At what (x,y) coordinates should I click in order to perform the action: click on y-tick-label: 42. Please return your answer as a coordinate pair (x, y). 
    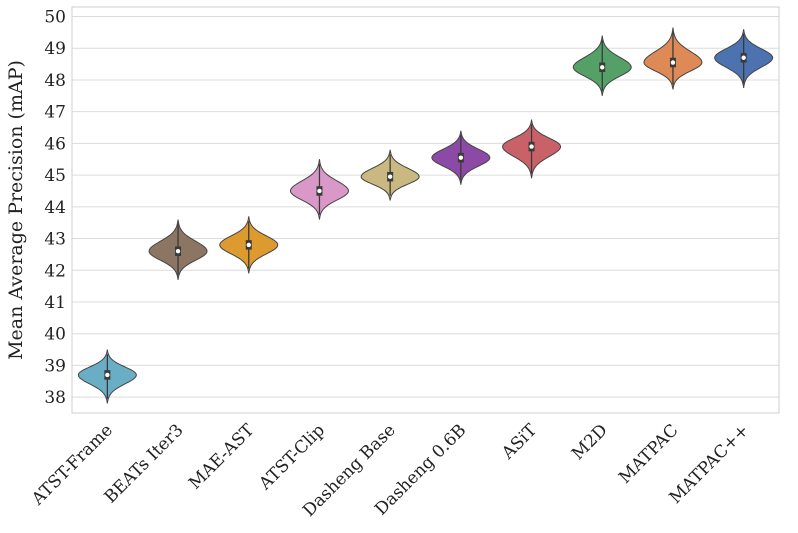
    Looking at the image, I should click on (55, 271).